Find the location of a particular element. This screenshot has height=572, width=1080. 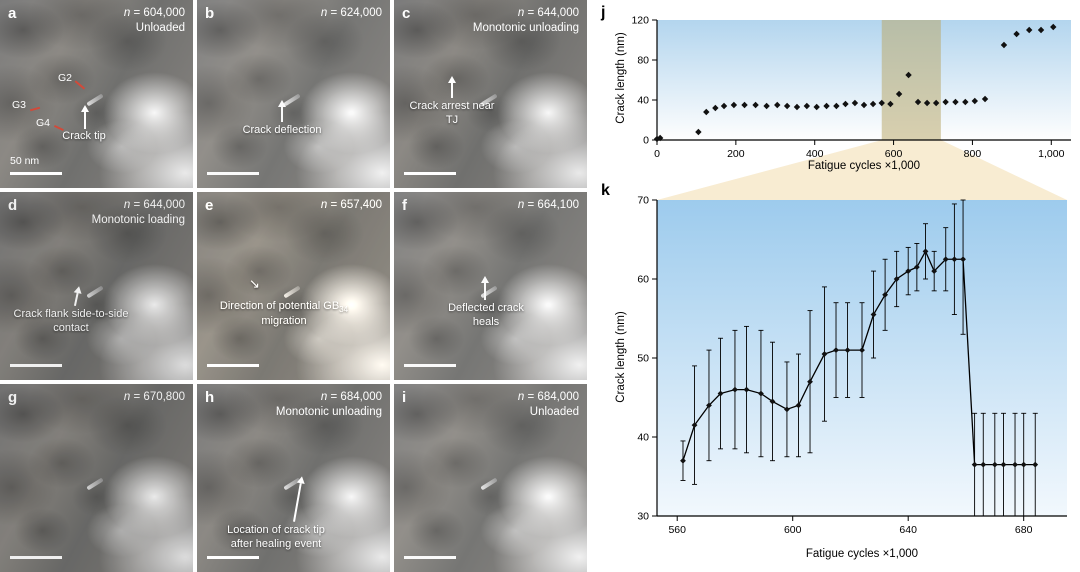

cycle-info: n = 644,000 Monotonic unloading is located at coordinates (526, 21).